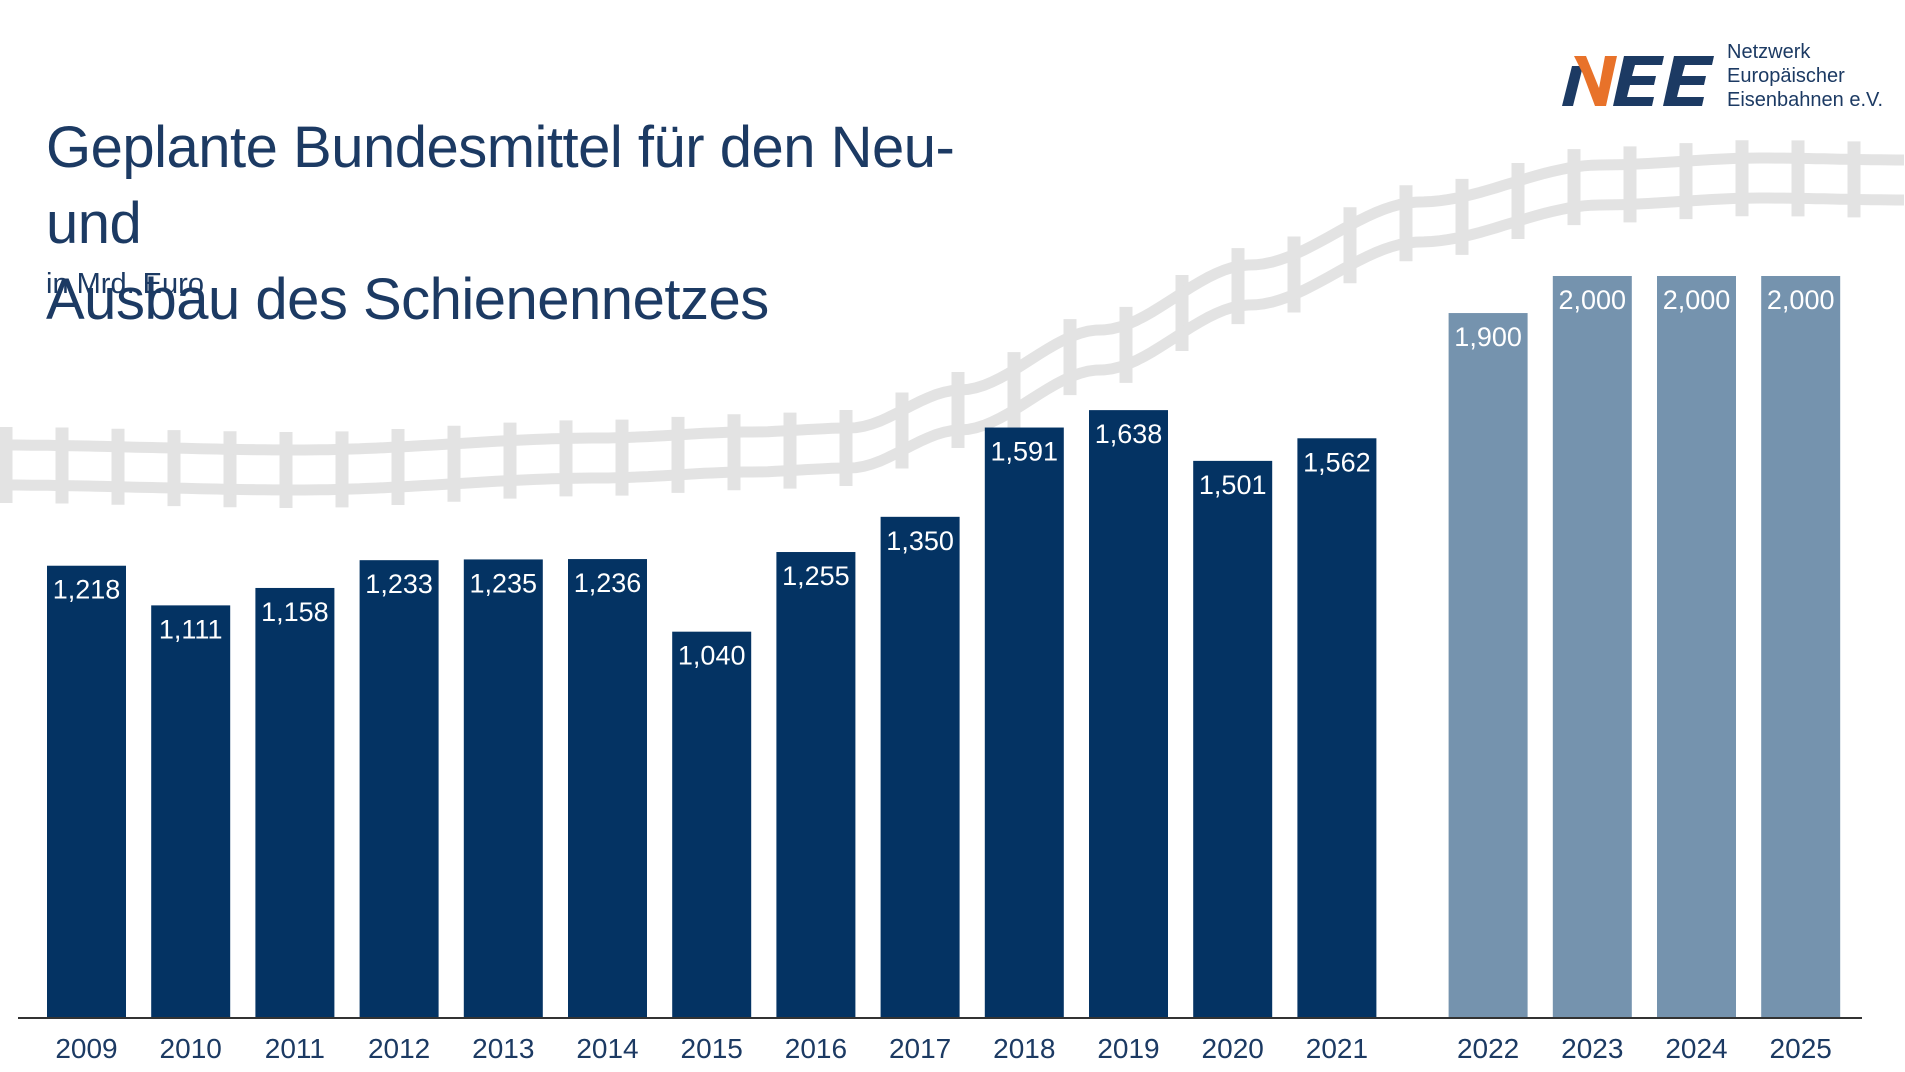  I want to click on chart-subtitle: in Mrd. Euro, so click(125, 284).